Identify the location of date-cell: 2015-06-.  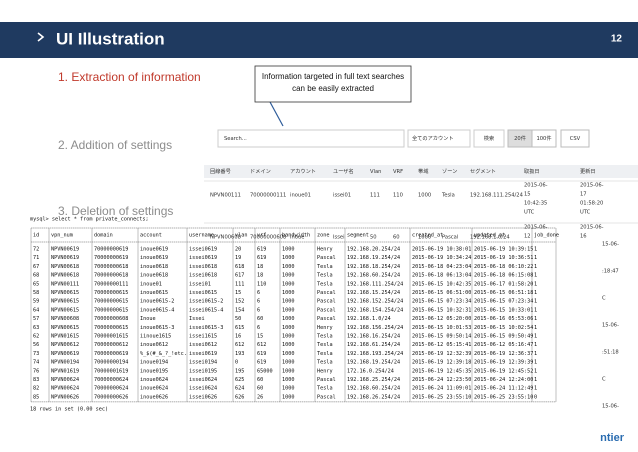
(592, 228).